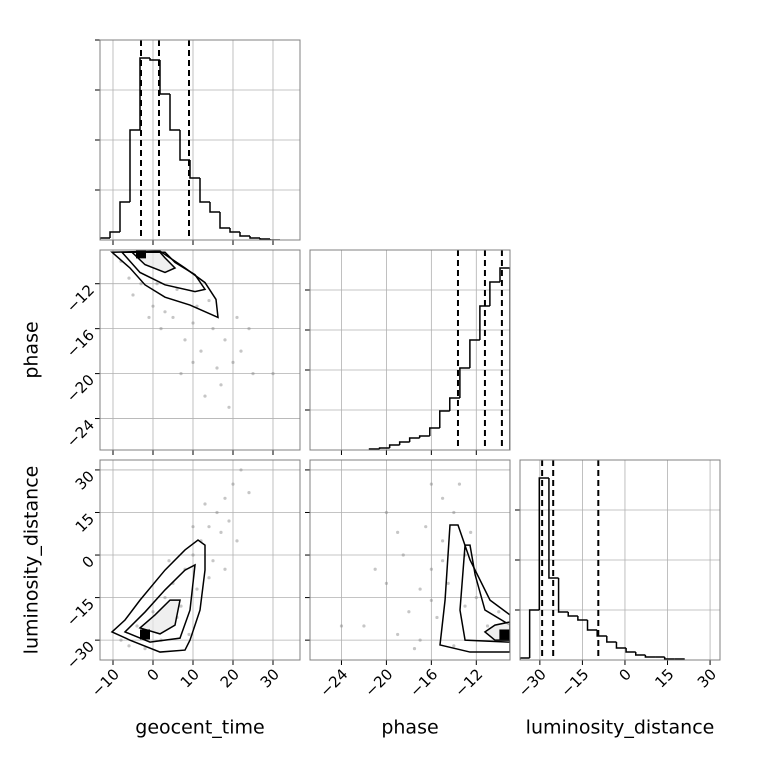 The image size is (760, 760). I want to click on y-tick-label: −30, so click(80, 654).